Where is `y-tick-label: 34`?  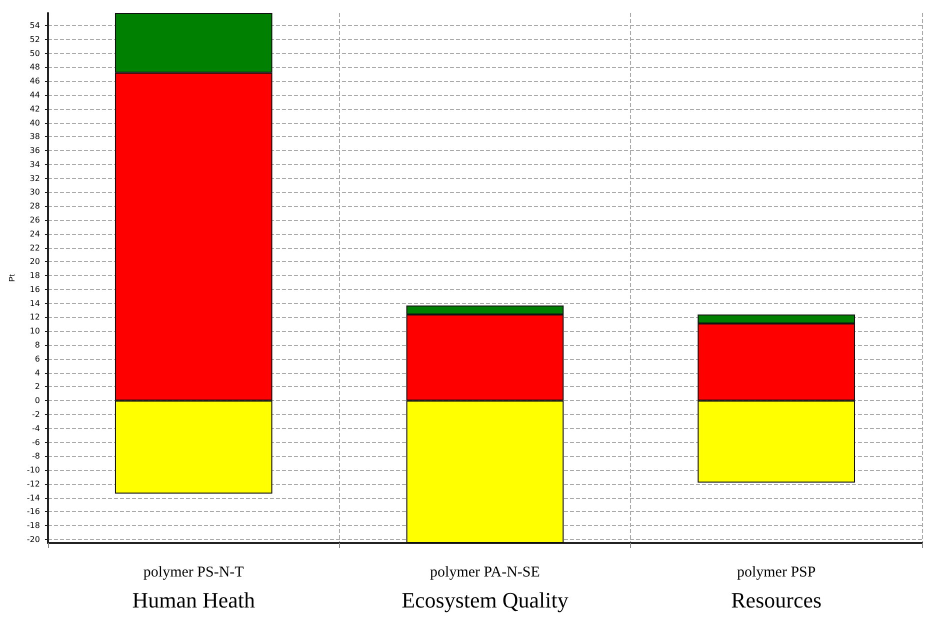
y-tick-label: 34 is located at coordinates (35, 164).